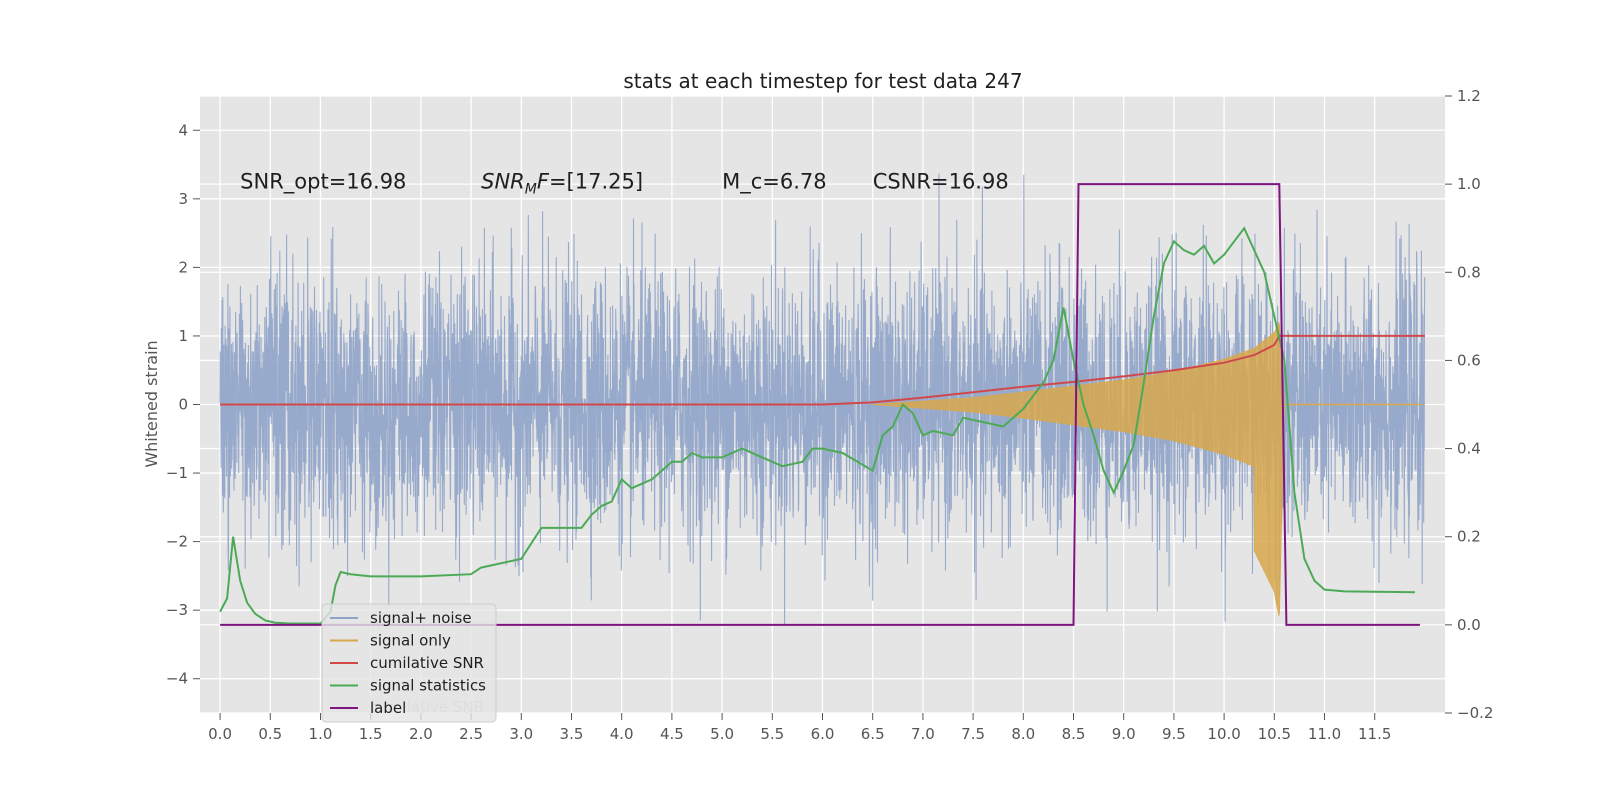 This screenshot has height=804, width=1600. Describe the element at coordinates (1469, 537) in the screenshot. I see `right-tick-label: 0.2` at that location.